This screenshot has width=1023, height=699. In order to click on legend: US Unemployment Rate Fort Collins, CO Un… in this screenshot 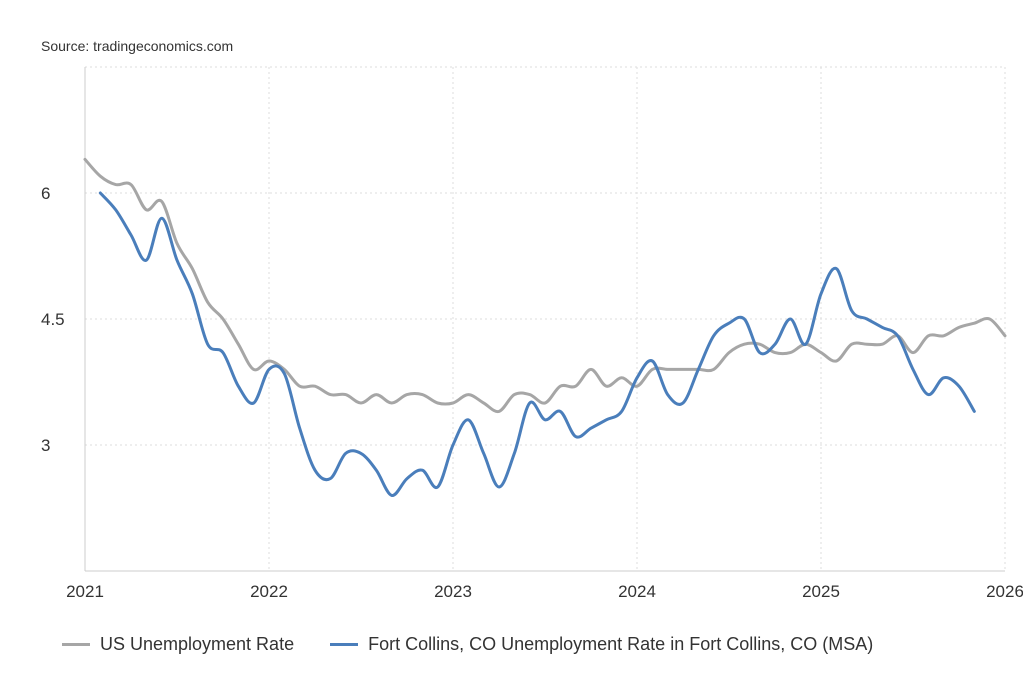, I will do `click(467, 644)`.